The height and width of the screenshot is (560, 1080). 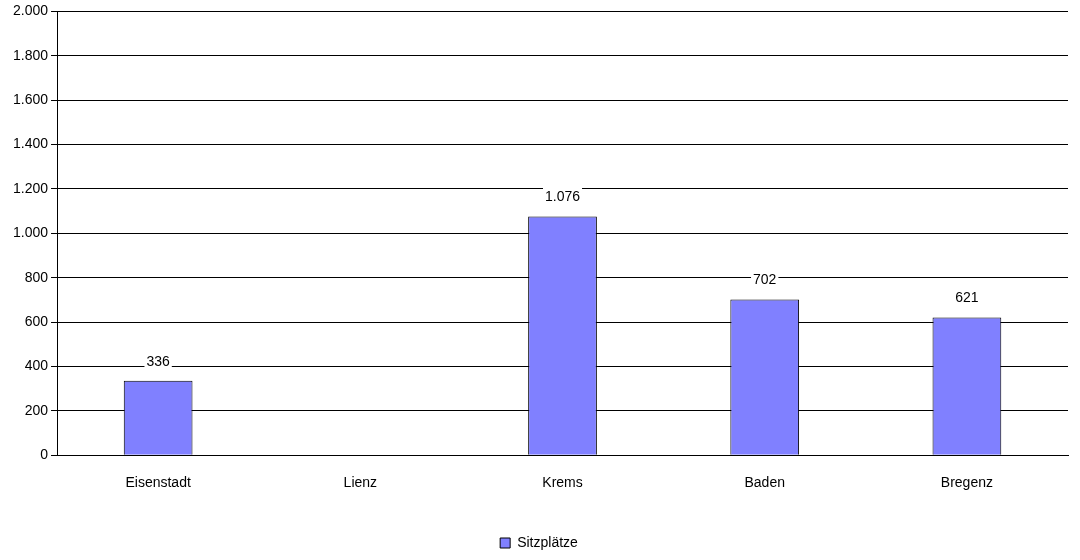 I want to click on data-label: 1.076, so click(x=562, y=196).